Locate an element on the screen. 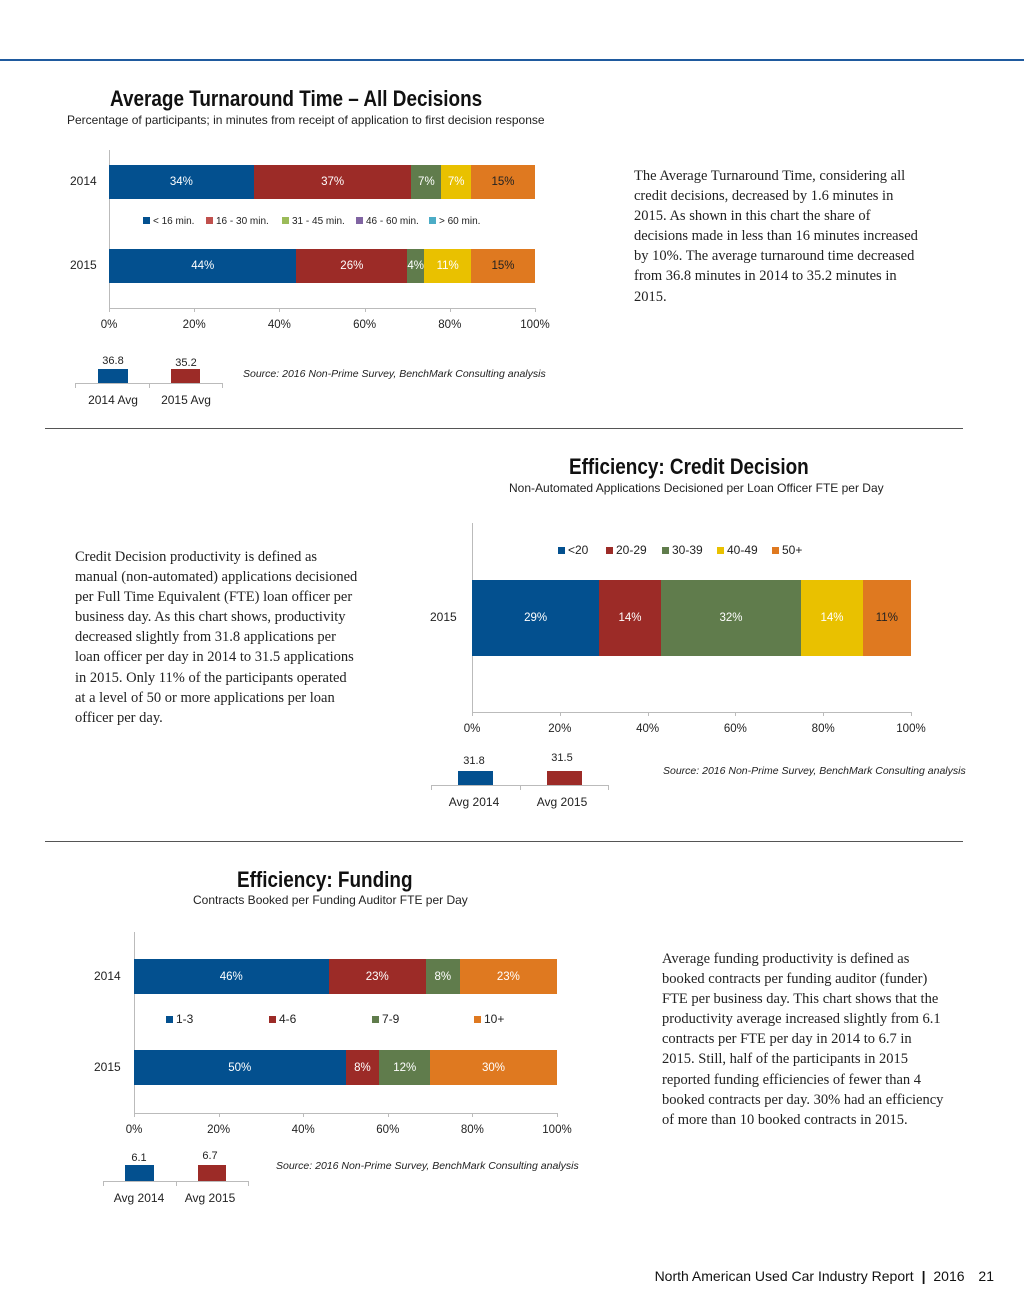  bar-segment: 34% is located at coordinates (181, 182).